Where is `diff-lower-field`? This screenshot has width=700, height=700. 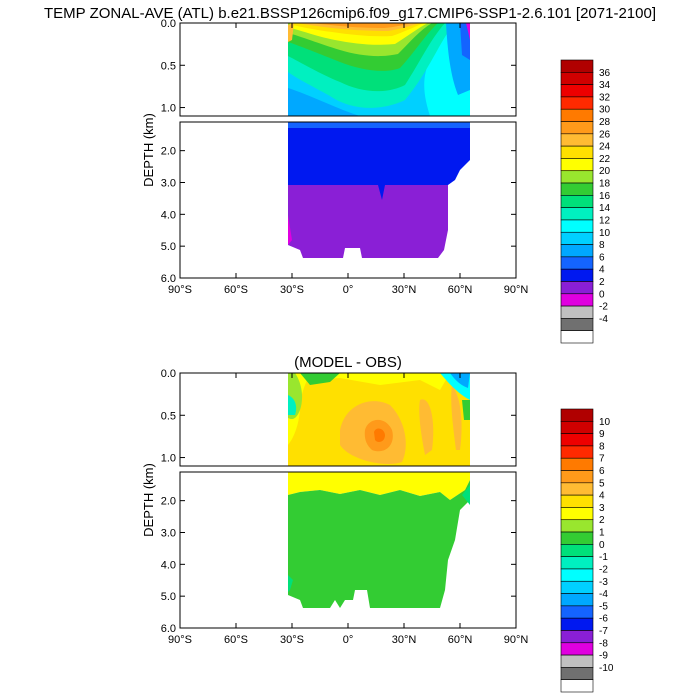 diff-lower-field is located at coordinates (379, 540).